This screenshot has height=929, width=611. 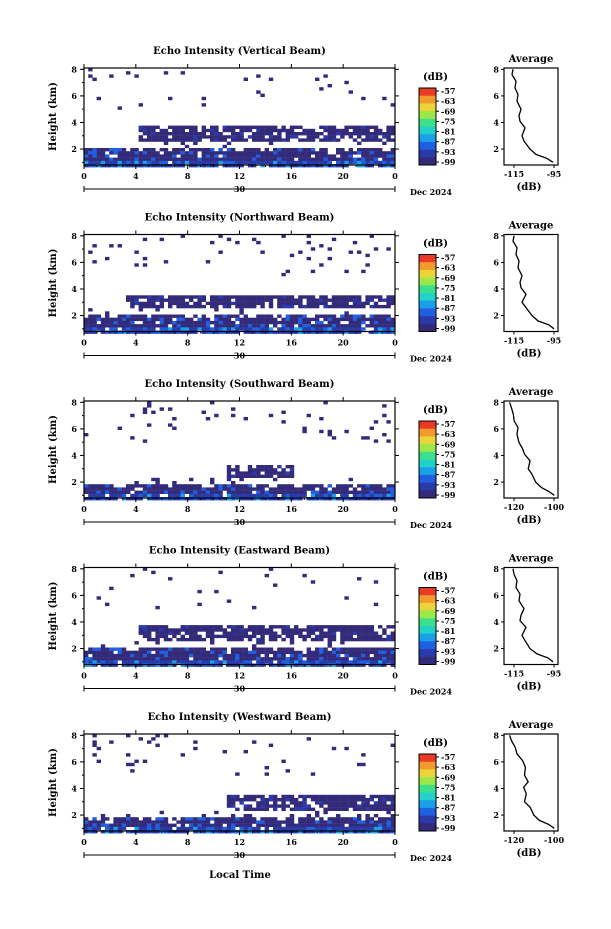 I want to click on profile-y-tick-label: 8, so click(x=496, y=569).